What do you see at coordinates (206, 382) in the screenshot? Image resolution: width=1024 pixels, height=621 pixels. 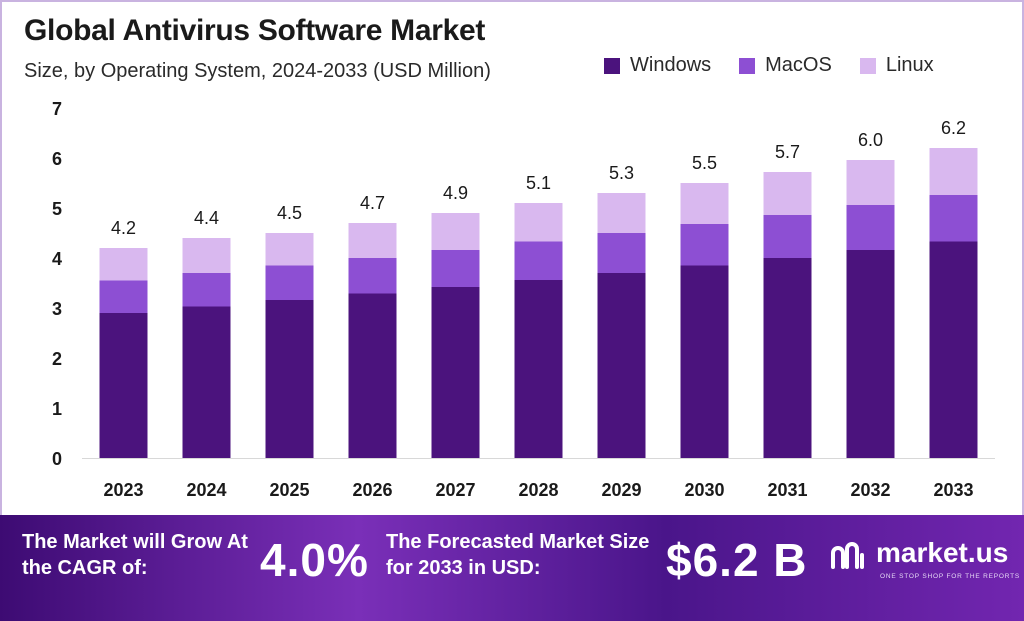 I see `bar-segment-windows-2024` at bounding box center [206, 382].